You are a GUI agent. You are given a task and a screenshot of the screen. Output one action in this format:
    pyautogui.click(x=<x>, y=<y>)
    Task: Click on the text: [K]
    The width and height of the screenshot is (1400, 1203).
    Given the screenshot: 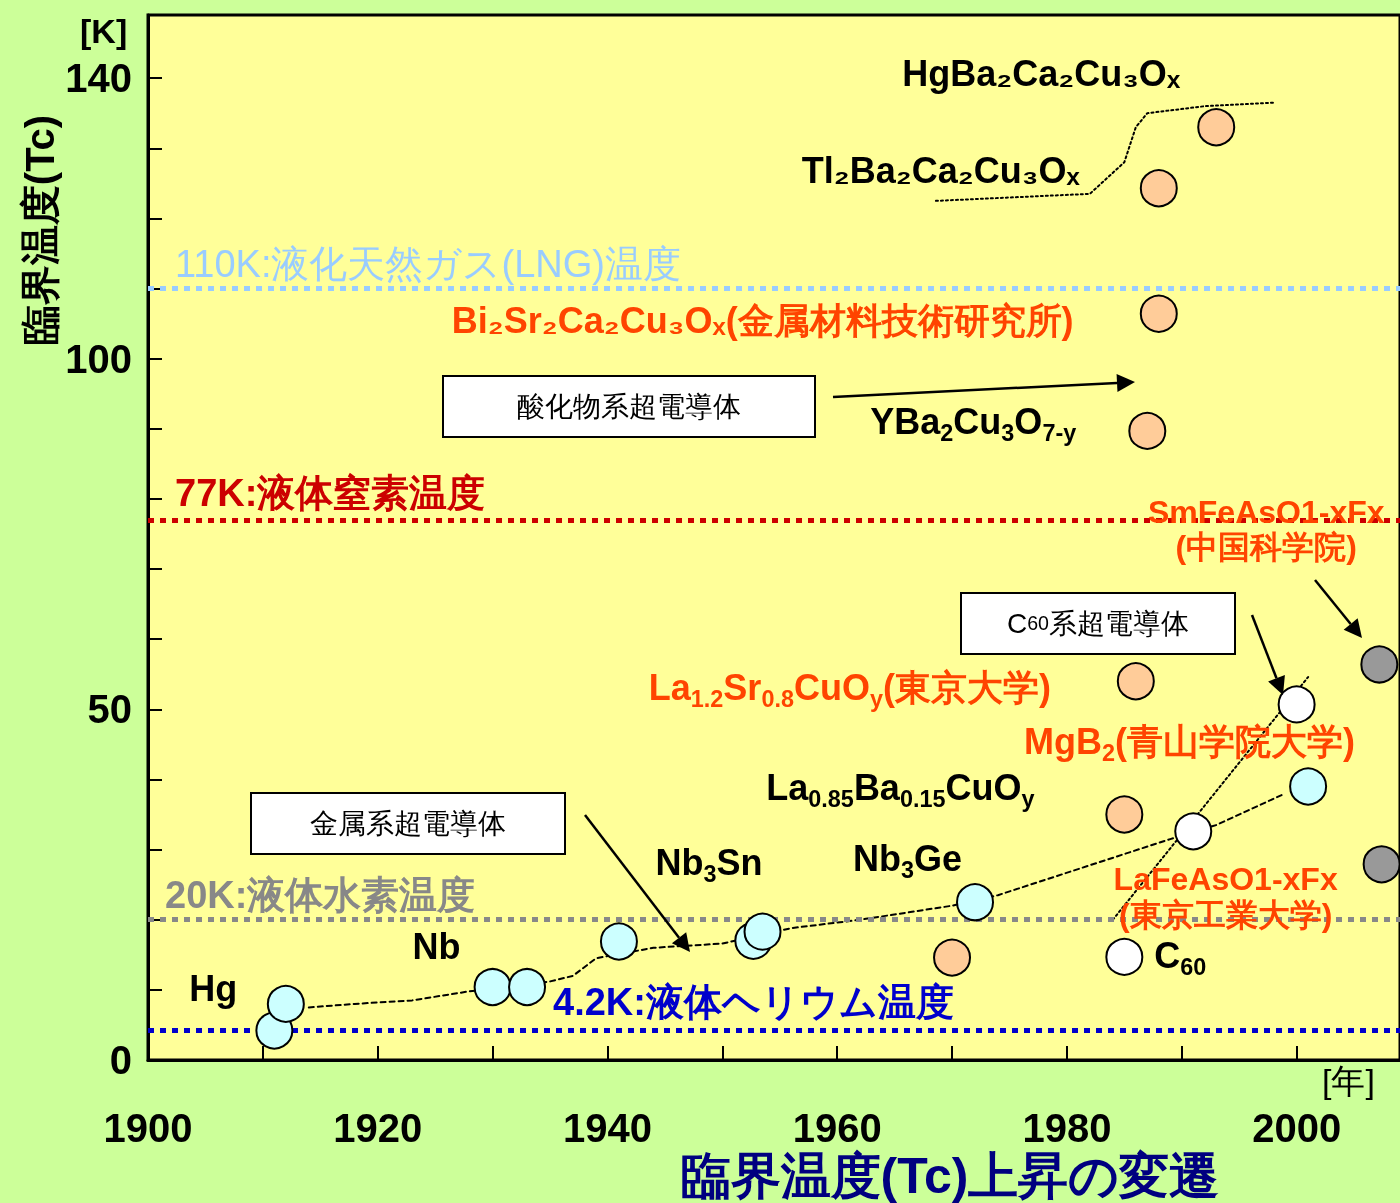 What is the action you would take?
    pyautogui.click(x=104, y=31)
    